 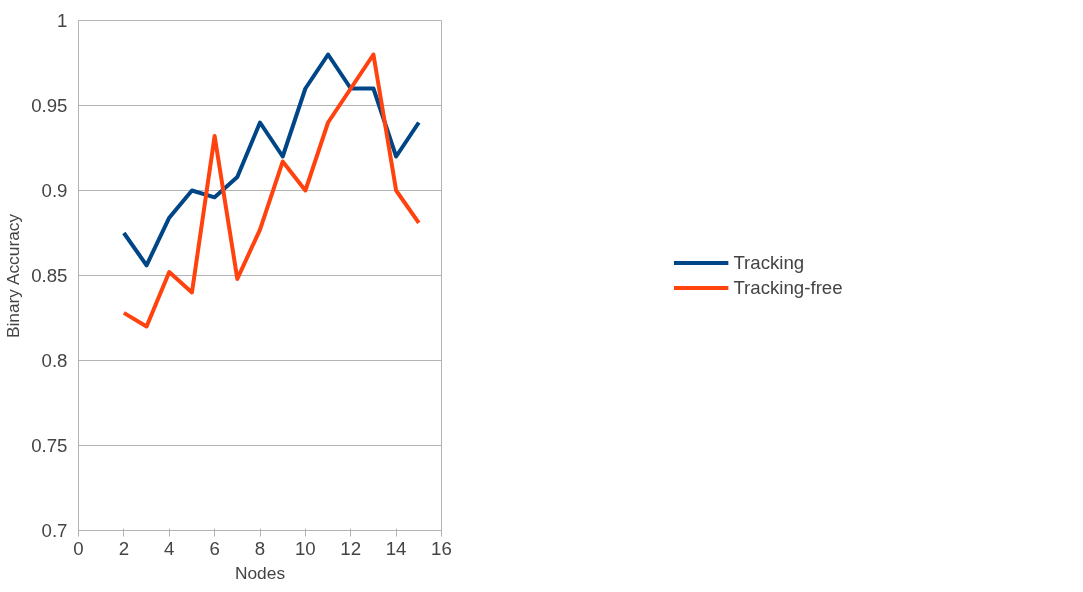 I want to click on x-tick-label: 10, so click(x=305, y=548).